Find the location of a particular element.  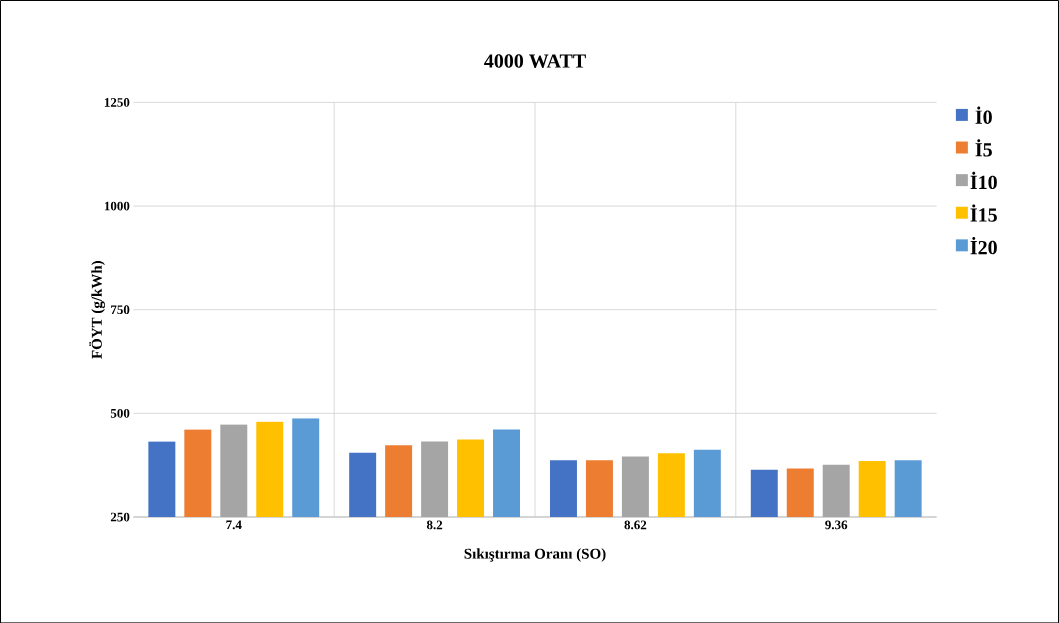

y-tick-label: 750 is located at coordinates (120, 309).